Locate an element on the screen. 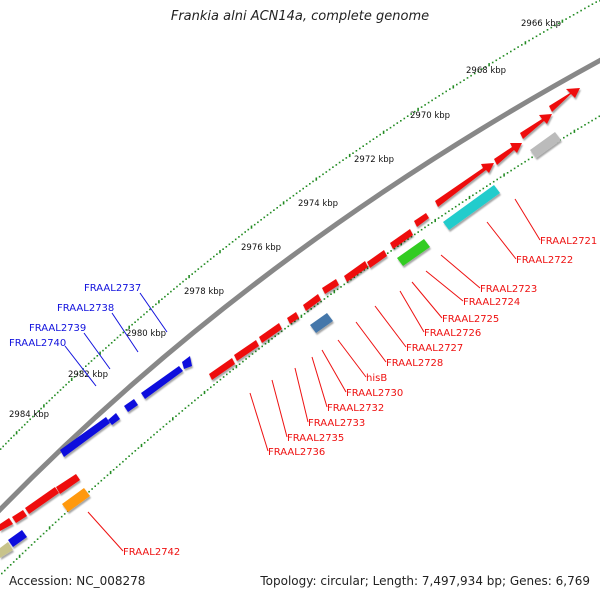 The height and width of the screenshot is (600, 600). gene-label: FRAAL2725 is located at coordinates (470, 319).